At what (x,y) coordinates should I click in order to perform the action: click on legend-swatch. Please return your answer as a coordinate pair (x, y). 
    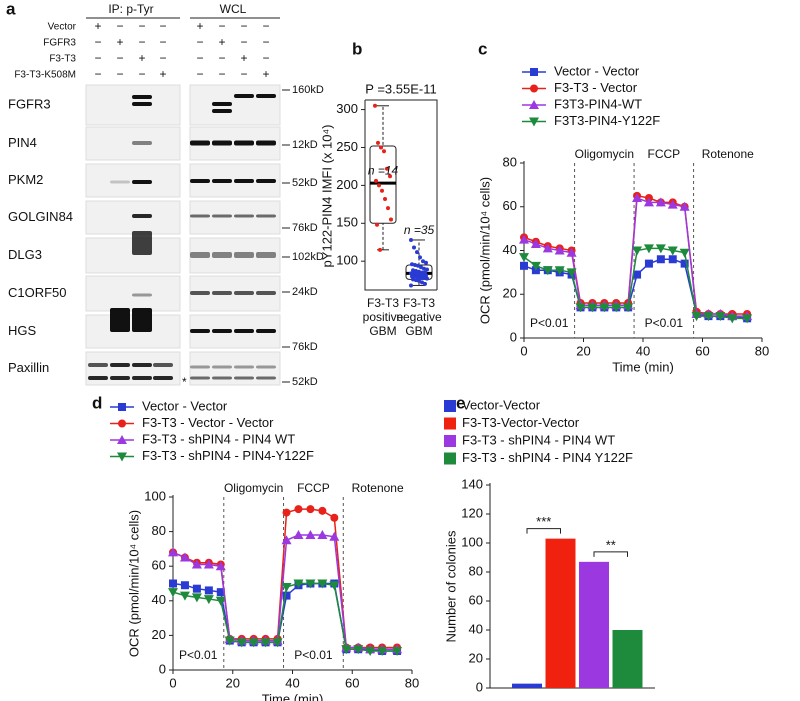
    Looking at the image, I should click on (450, 458).